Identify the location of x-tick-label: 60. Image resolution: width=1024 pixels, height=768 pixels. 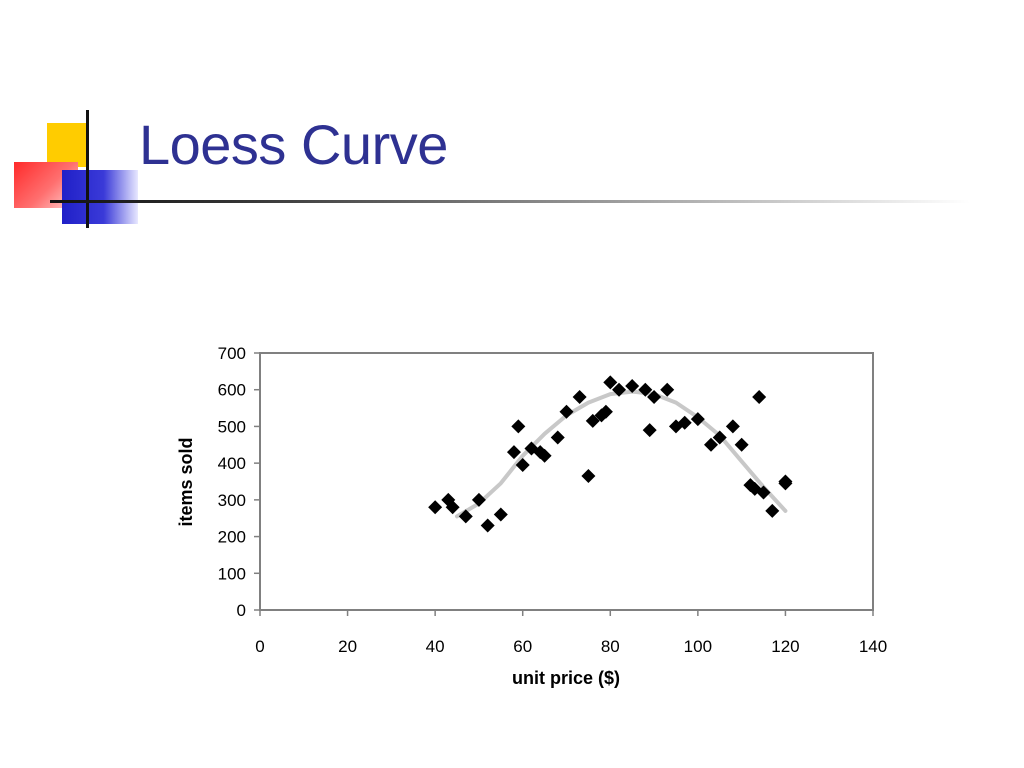
(522, 646).